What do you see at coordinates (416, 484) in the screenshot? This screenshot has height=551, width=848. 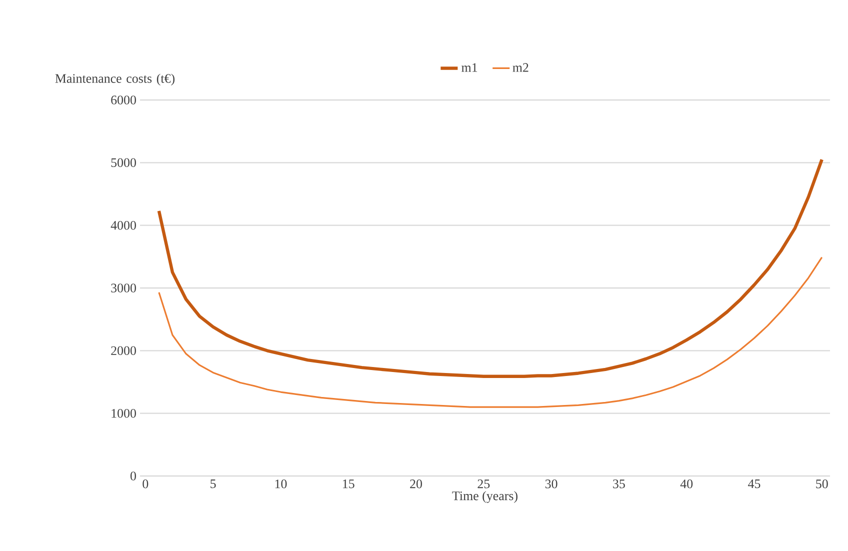 I see `x-tick-label: 20` at bounding box center [416, 484].